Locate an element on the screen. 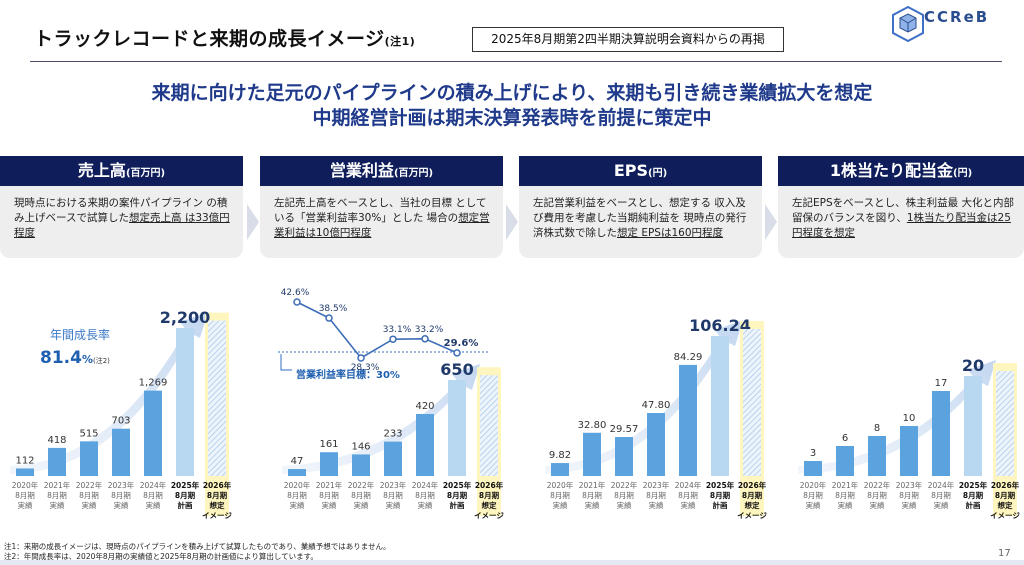 This screenshot has width=1024, height=565. data-label: 47 is located at coordinates (297, 461).